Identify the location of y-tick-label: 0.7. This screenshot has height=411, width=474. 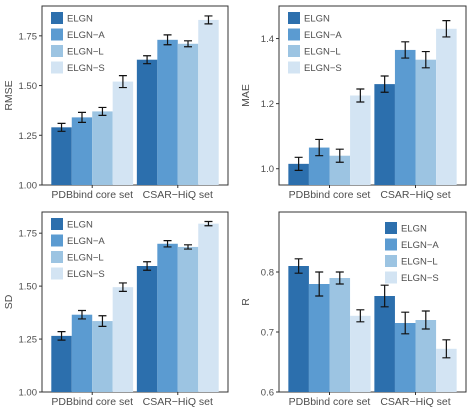
(267, 333).